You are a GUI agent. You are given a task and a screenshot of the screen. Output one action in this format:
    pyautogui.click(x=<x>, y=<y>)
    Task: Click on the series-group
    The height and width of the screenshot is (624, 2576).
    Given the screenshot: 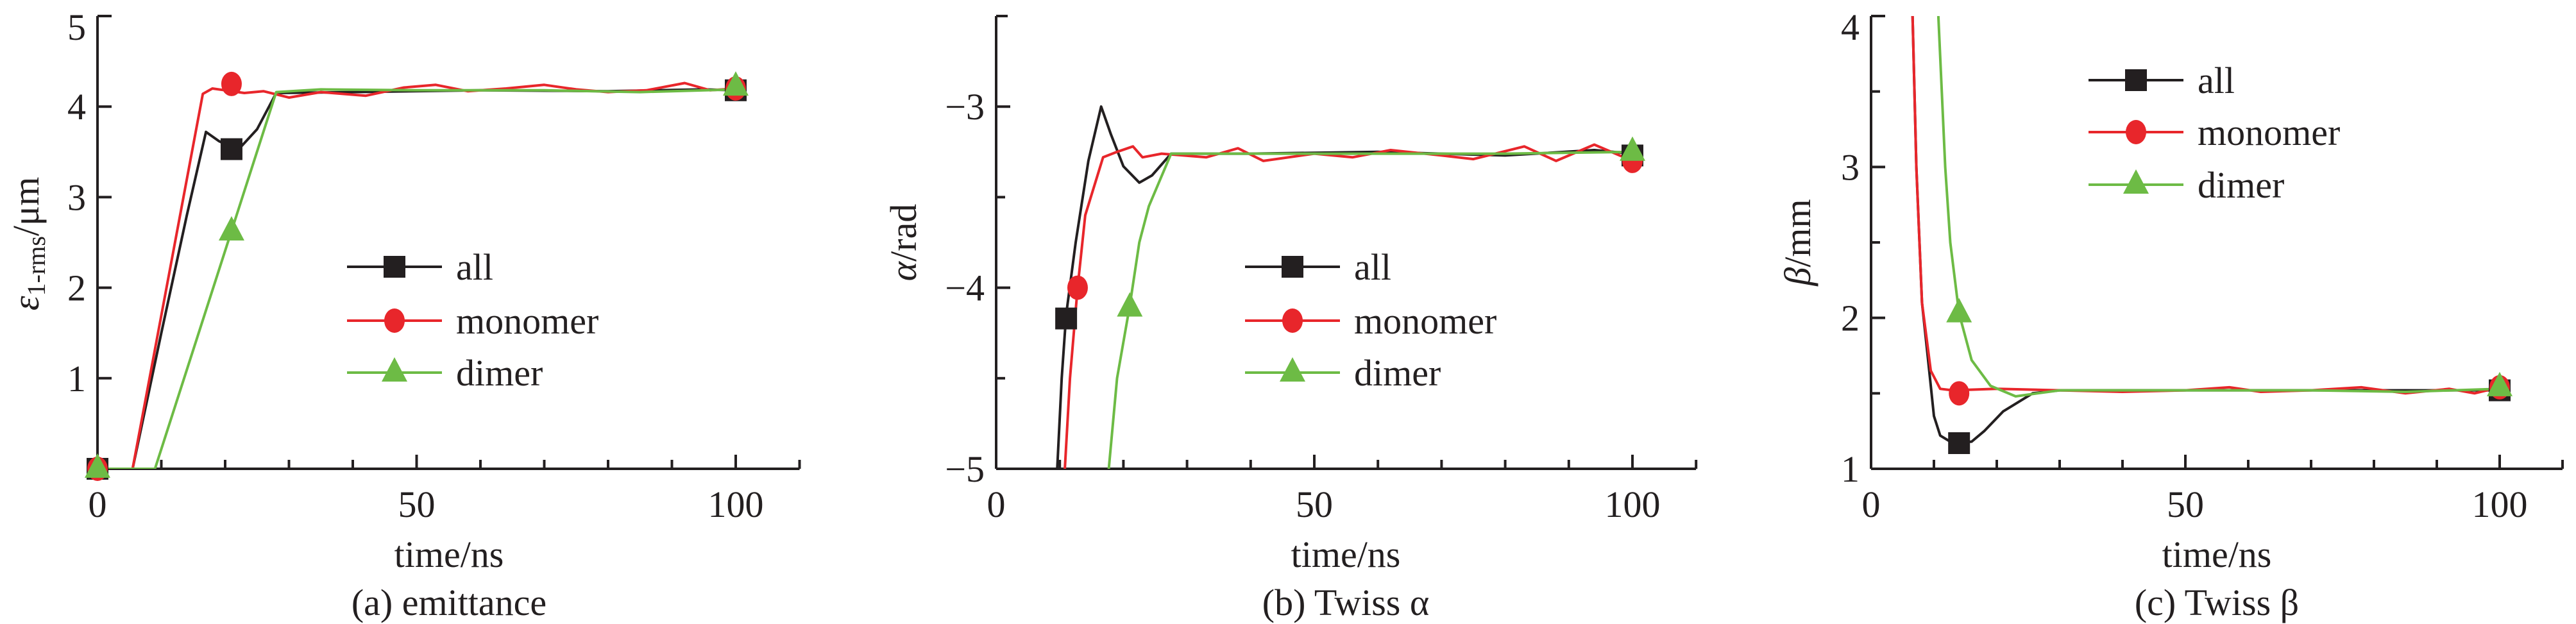 What is the action you would take?
    pyautogui.click(x=1344, y=287)
    